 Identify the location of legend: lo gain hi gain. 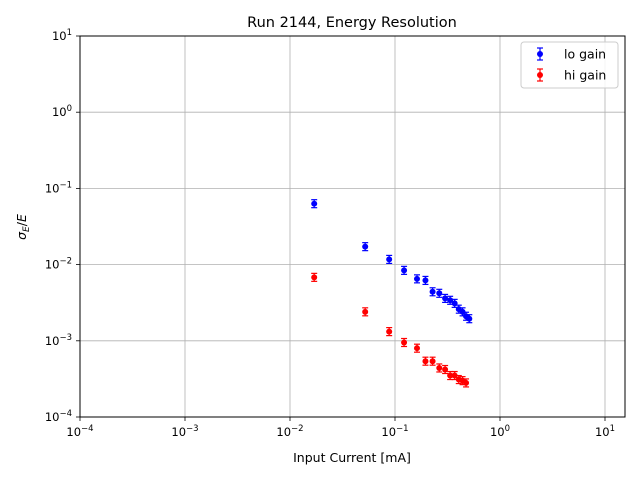
(569, 65).